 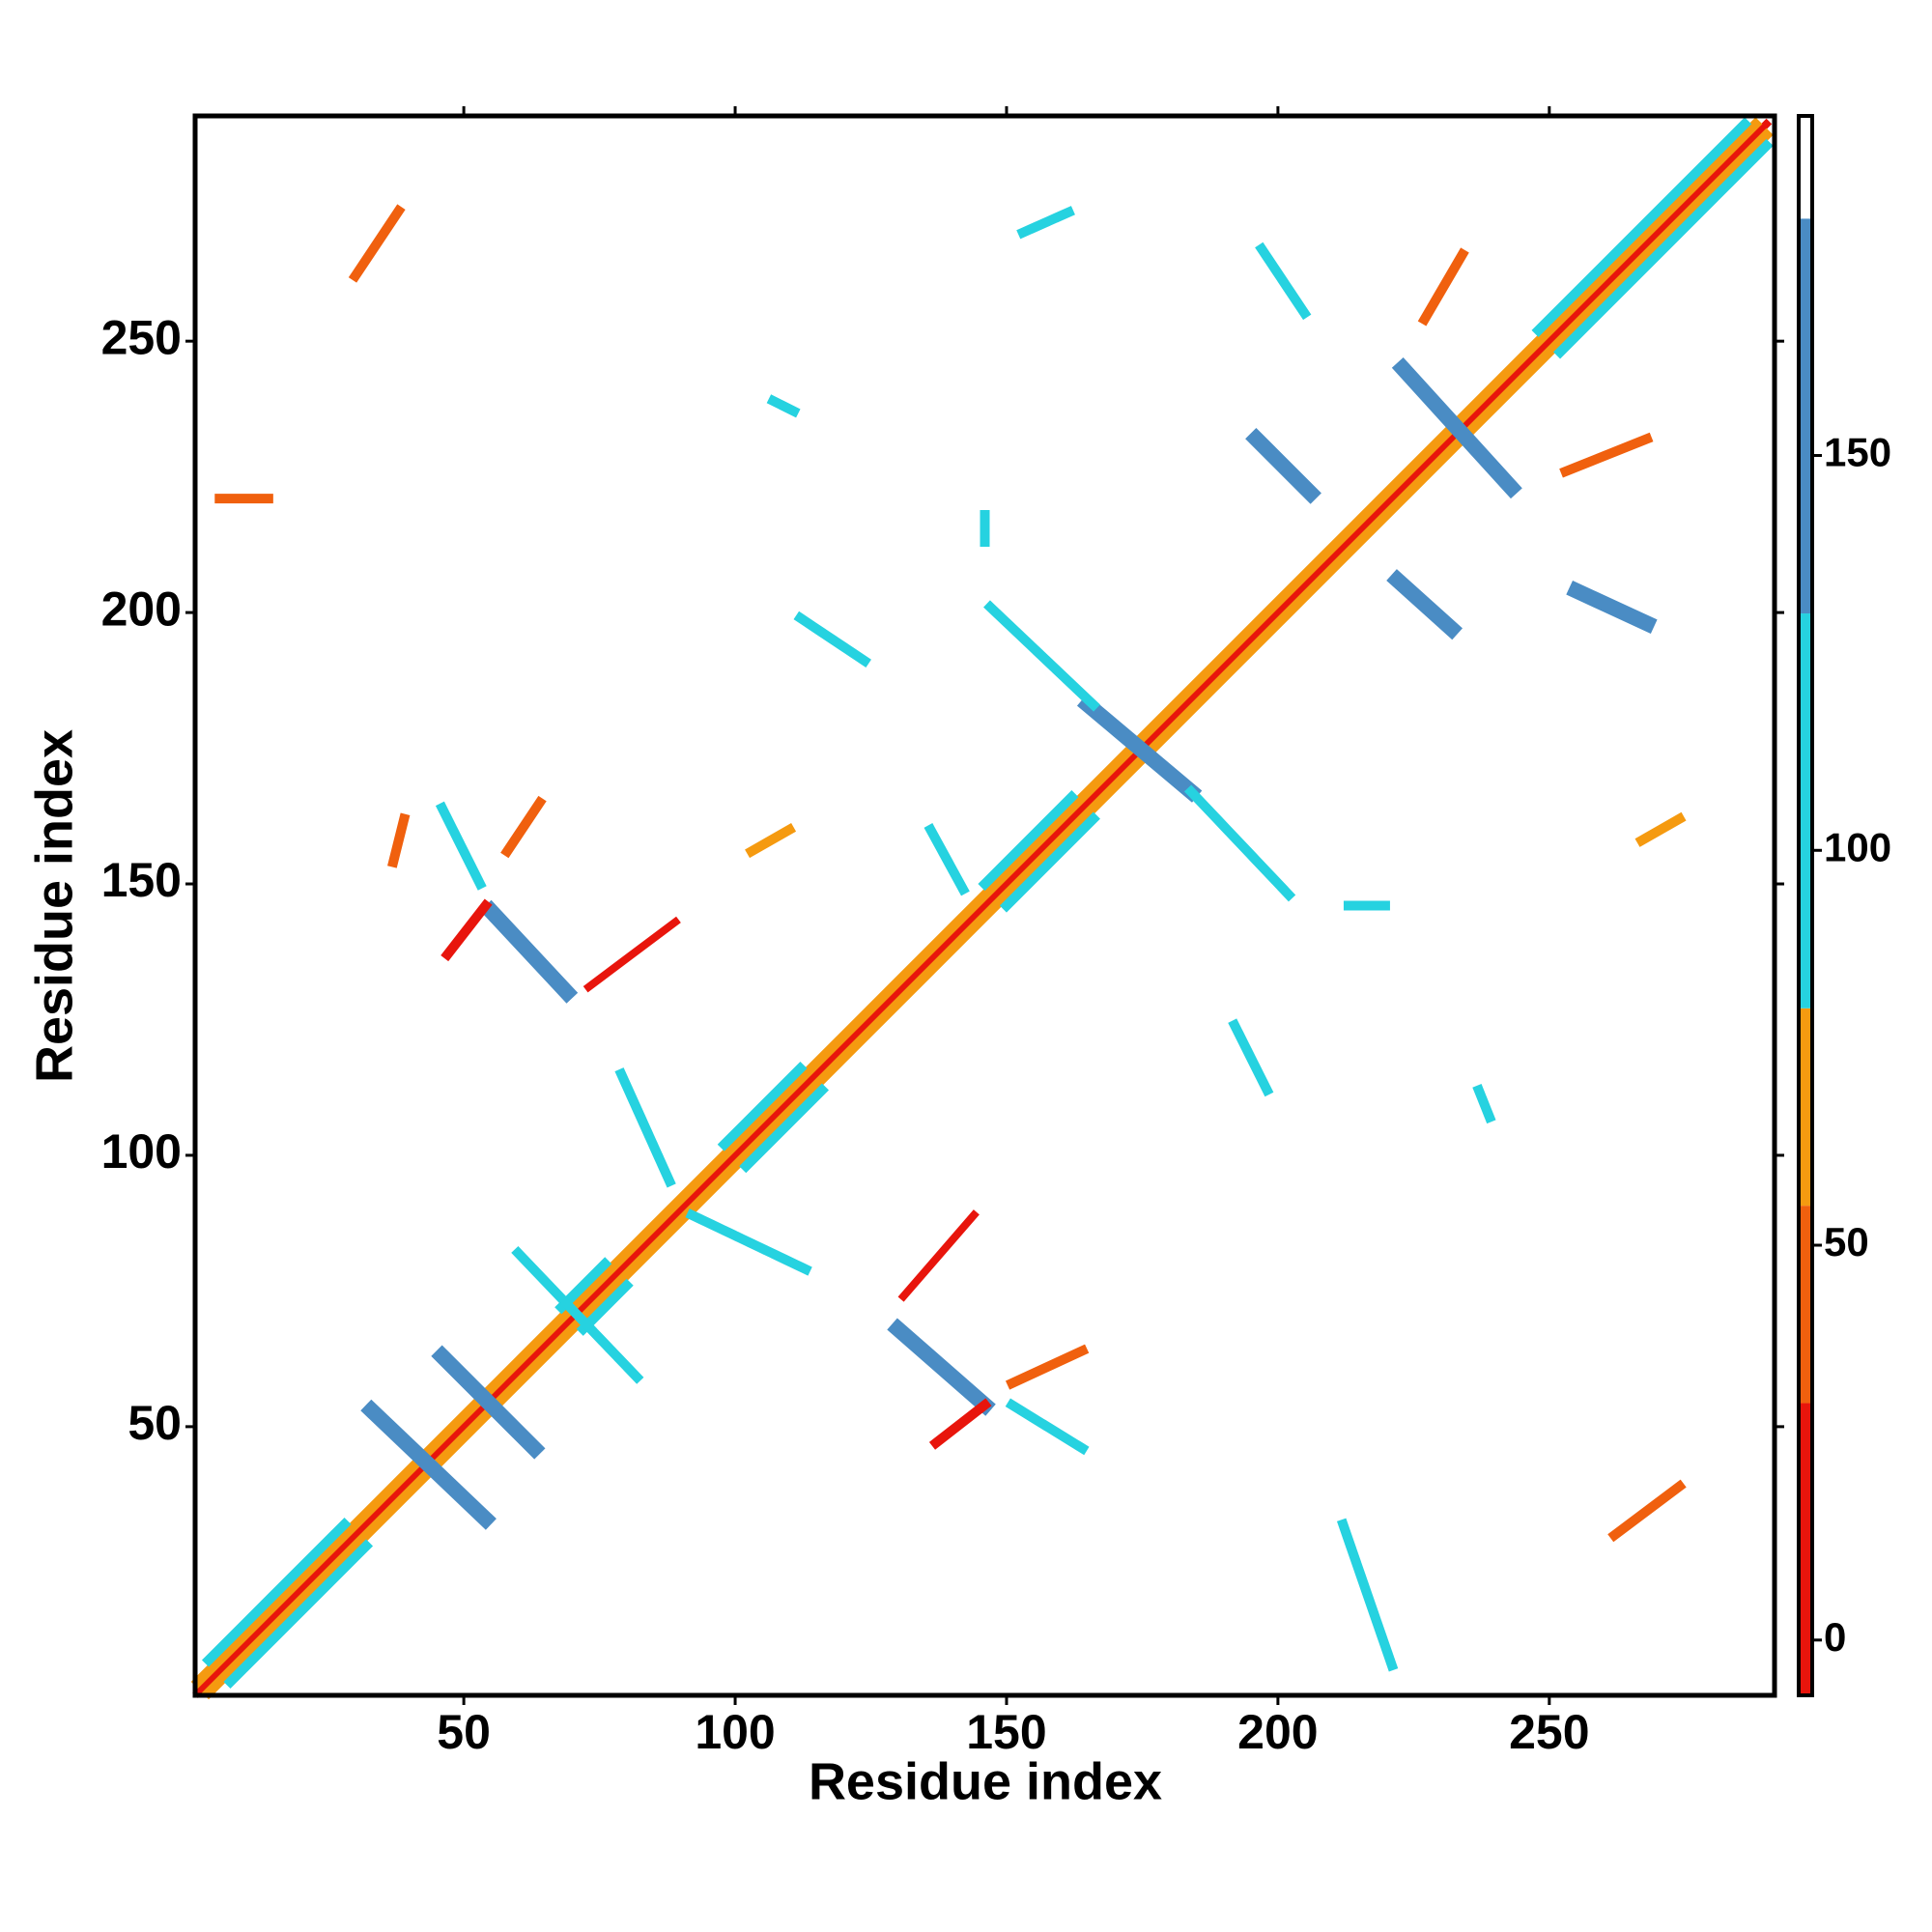 What do you see at coordinates (141, 880) in the screenshot?
I see `y-tick-label: 150` at bounding box center [141, 880].